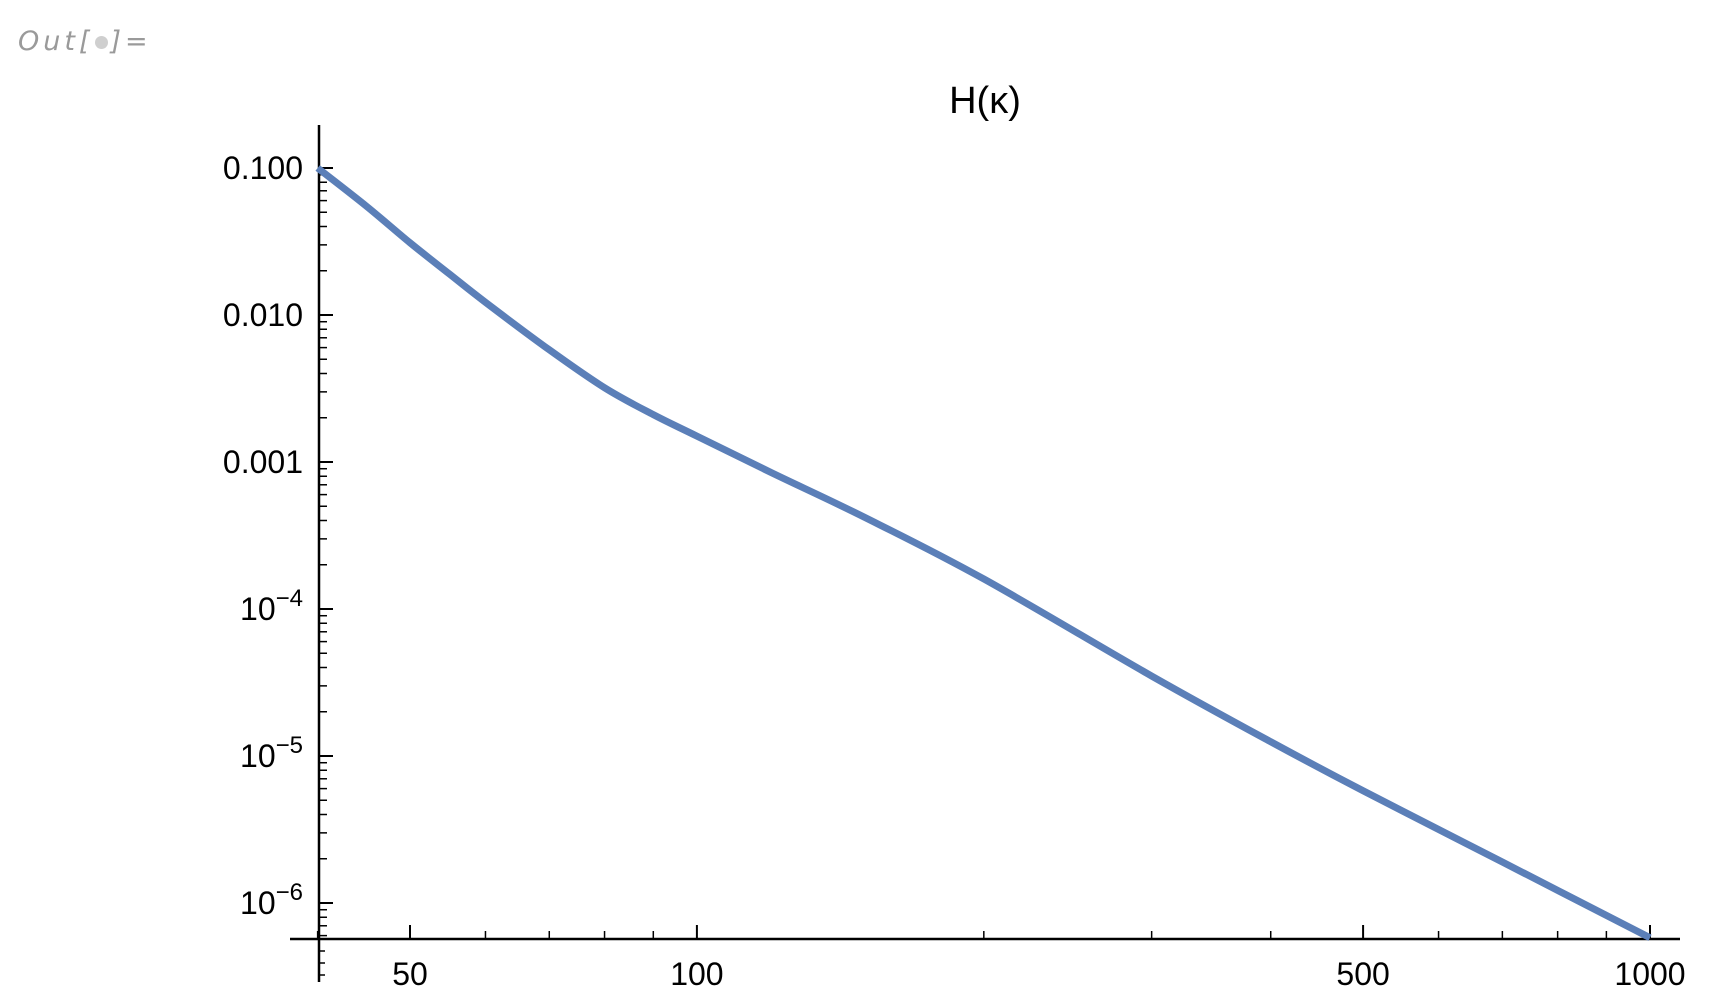  I want to click on x-tick-label: 1000, so click(1649, 974).